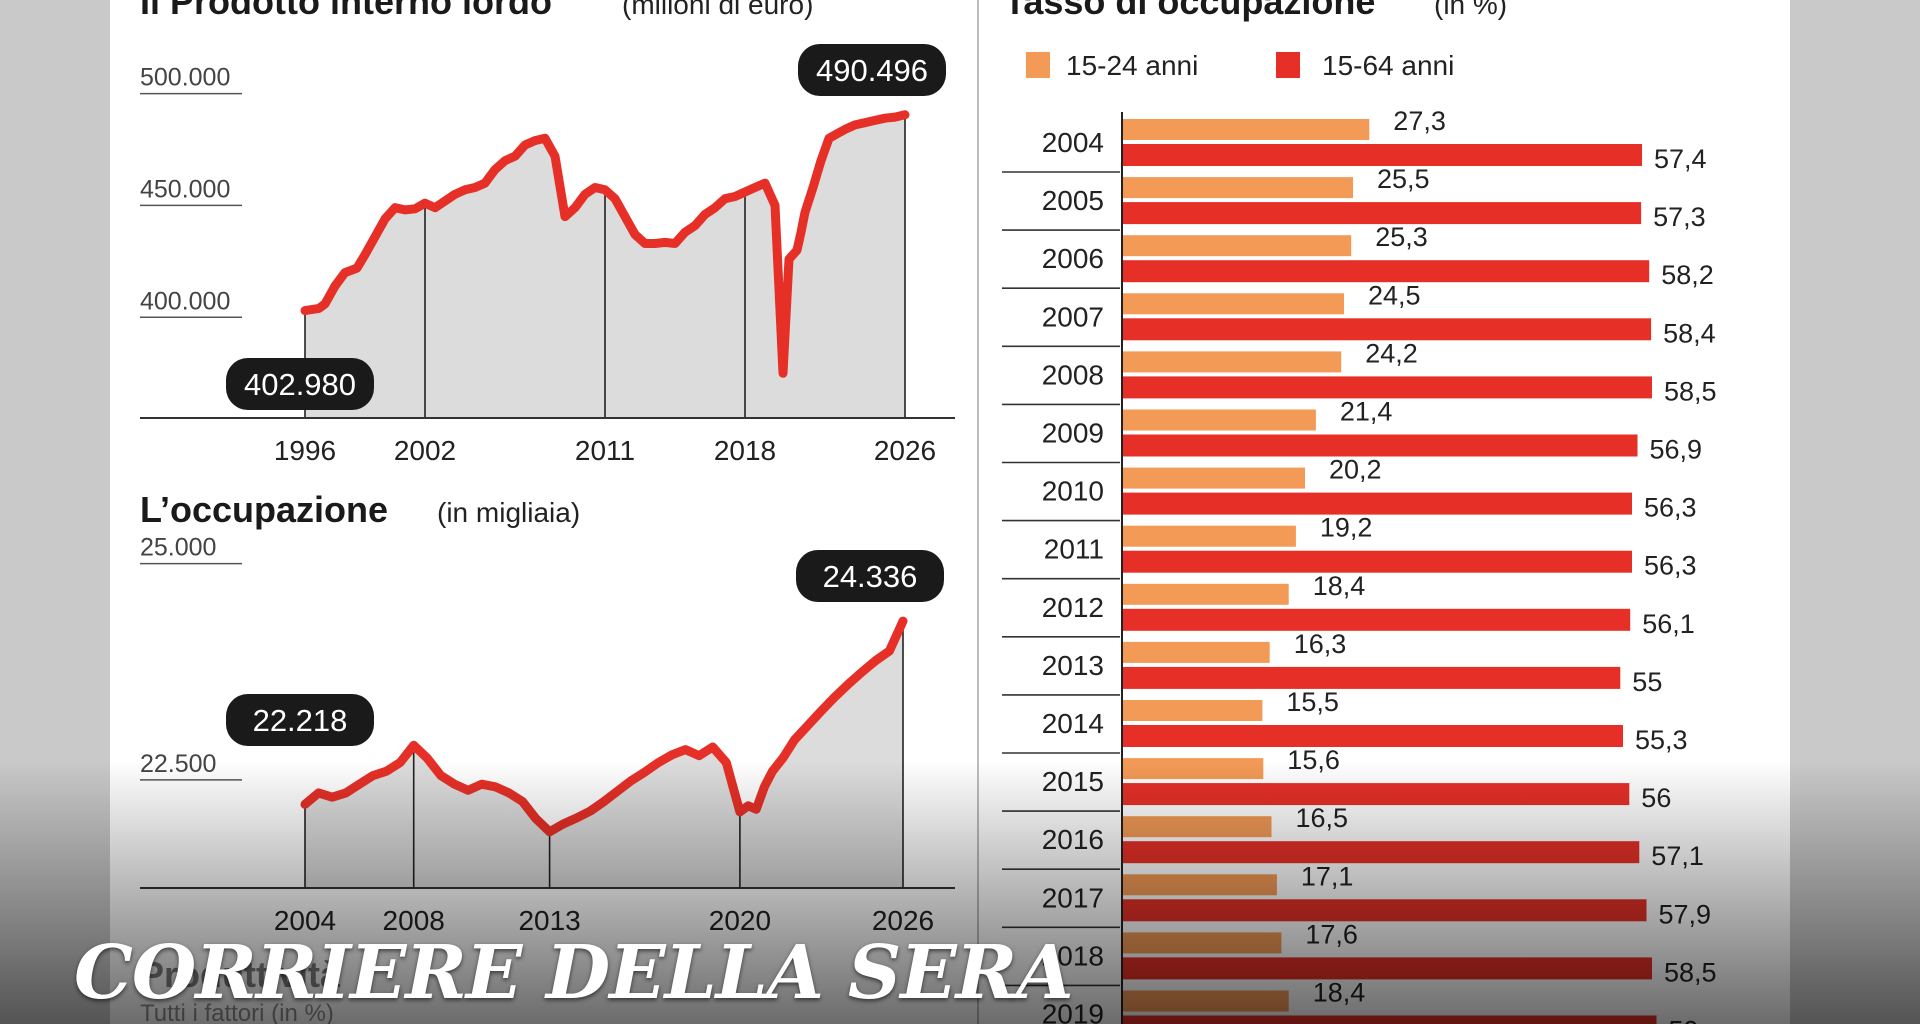  Describe the element at coordinates (1073, 607) in the screenshot. I see `year-label: 2012` at that location.